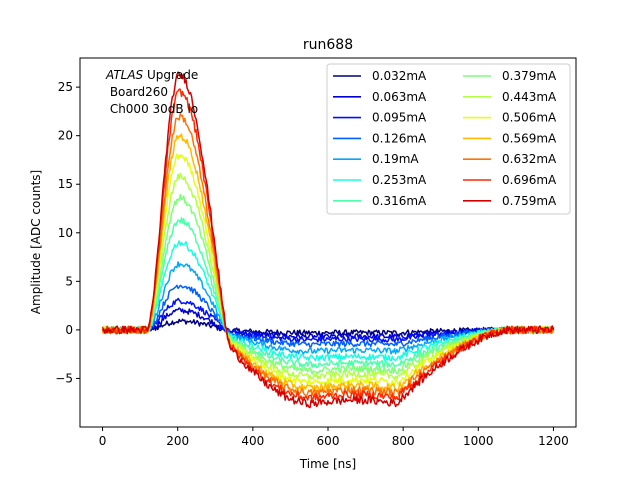 The width and height of the screenshot is (640, 480). Describe the element at coordinates (529, 201) in the screenshot. I see `legend-entry: 0.759mA` at that location.